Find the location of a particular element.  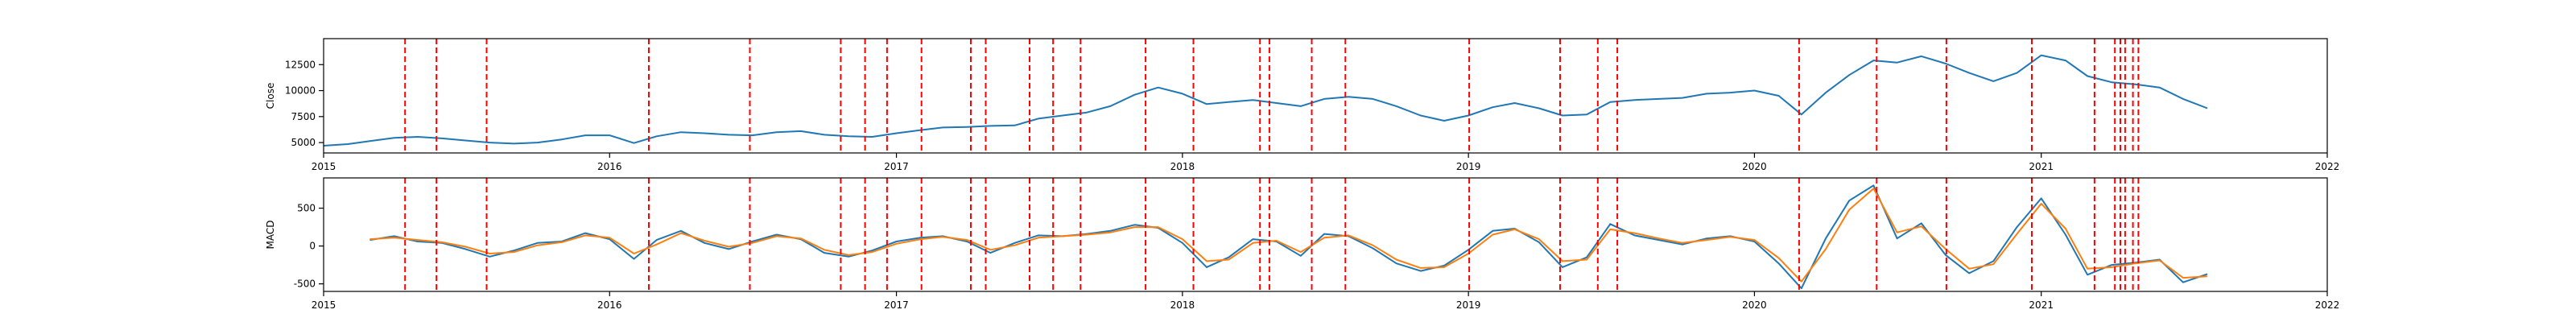

y-tick-label: -500 is located at coordinates (305, 284).